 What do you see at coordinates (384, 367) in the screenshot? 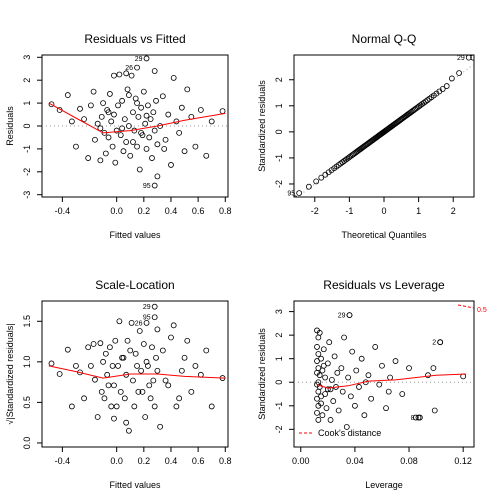
I see `plot-area` at bounding box center [384, 367].